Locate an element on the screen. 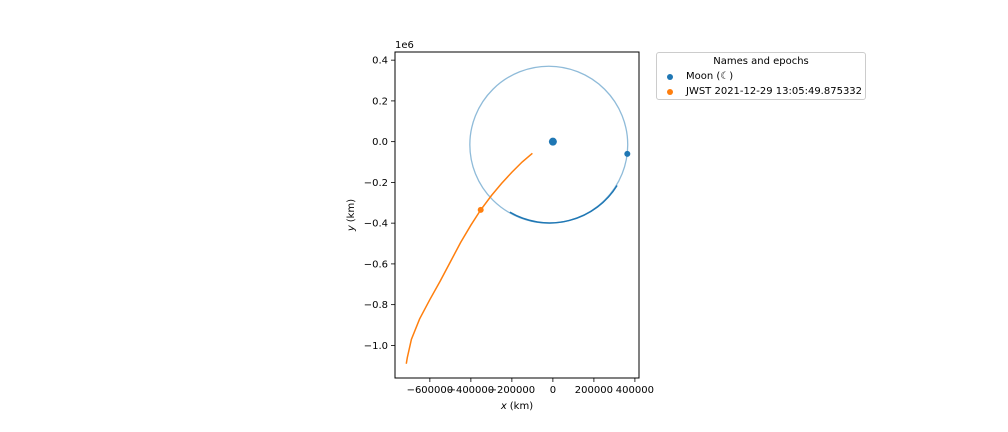 This screenshot has width=1008, height=432. x-tick-label: 200000 is located at coordinates (594, 390).